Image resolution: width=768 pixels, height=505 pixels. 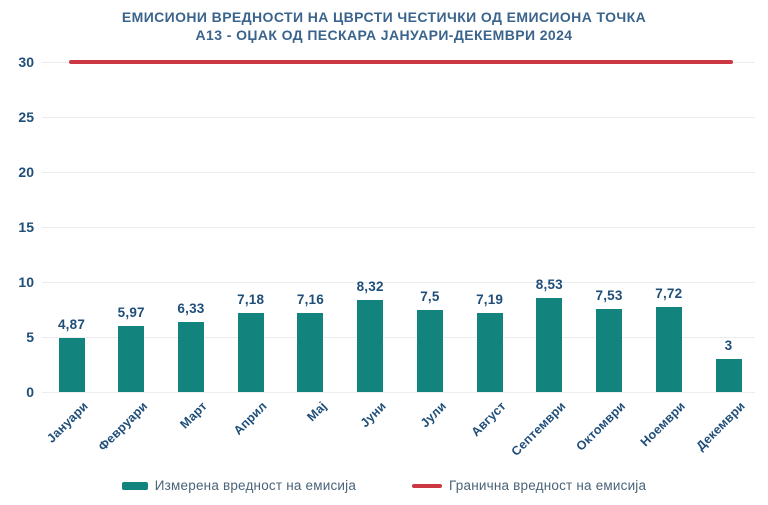 What do you see at coordinates (71, 365) in the screenshot?
I see `bar-Јануари` at bounding box center [71, 365].